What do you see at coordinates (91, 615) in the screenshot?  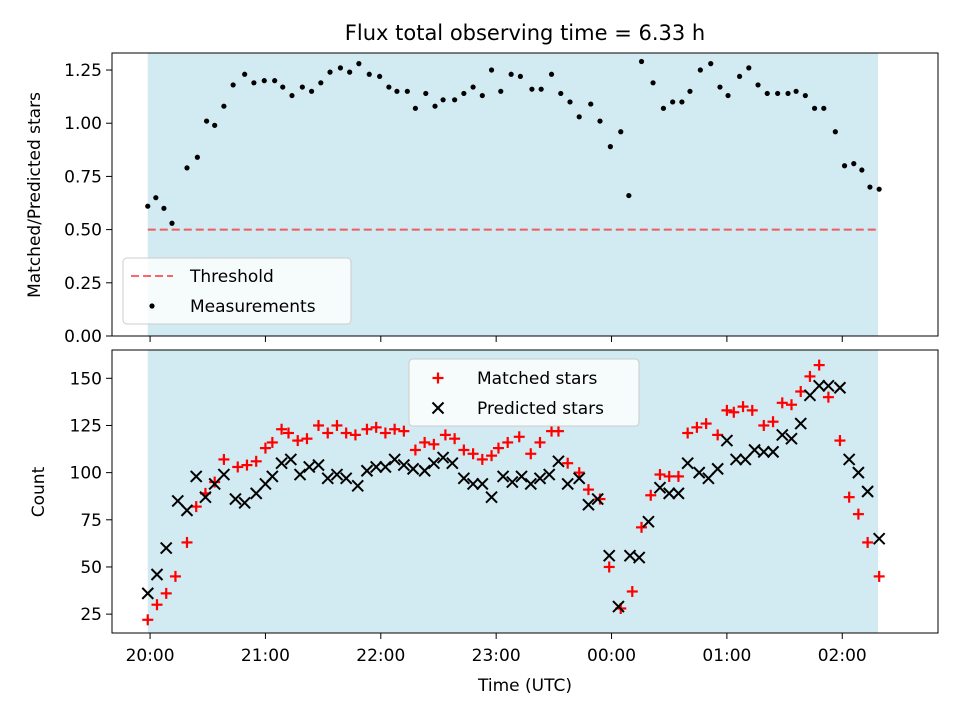 I see `bottom-ytick-label: 25` at bounding box center [91, 615].